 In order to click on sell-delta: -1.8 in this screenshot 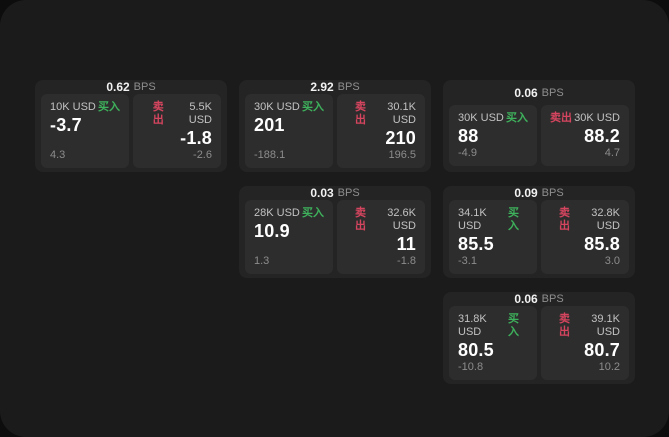, I will do `click(406, 261)`.